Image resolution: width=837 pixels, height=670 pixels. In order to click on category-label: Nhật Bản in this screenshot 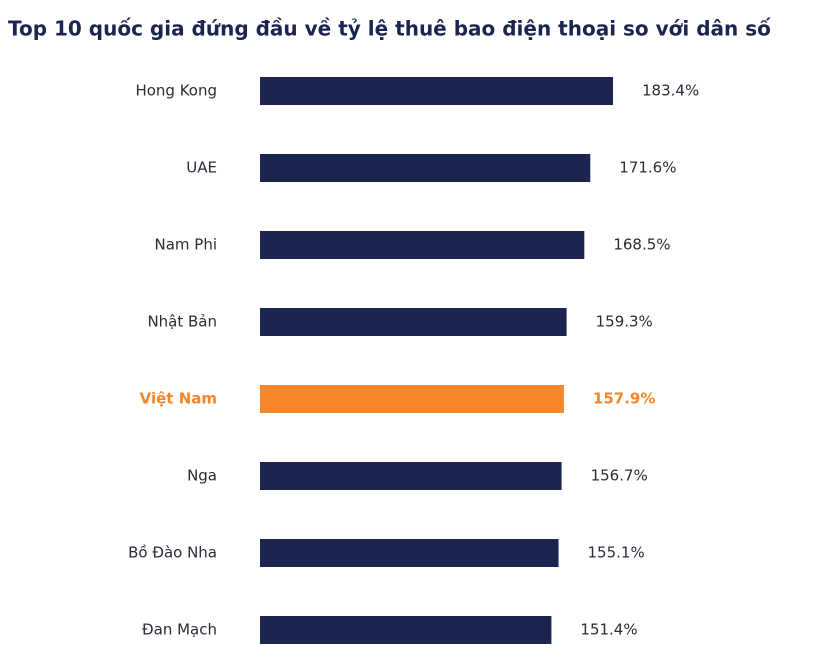, I will do `click(182, 322)`.